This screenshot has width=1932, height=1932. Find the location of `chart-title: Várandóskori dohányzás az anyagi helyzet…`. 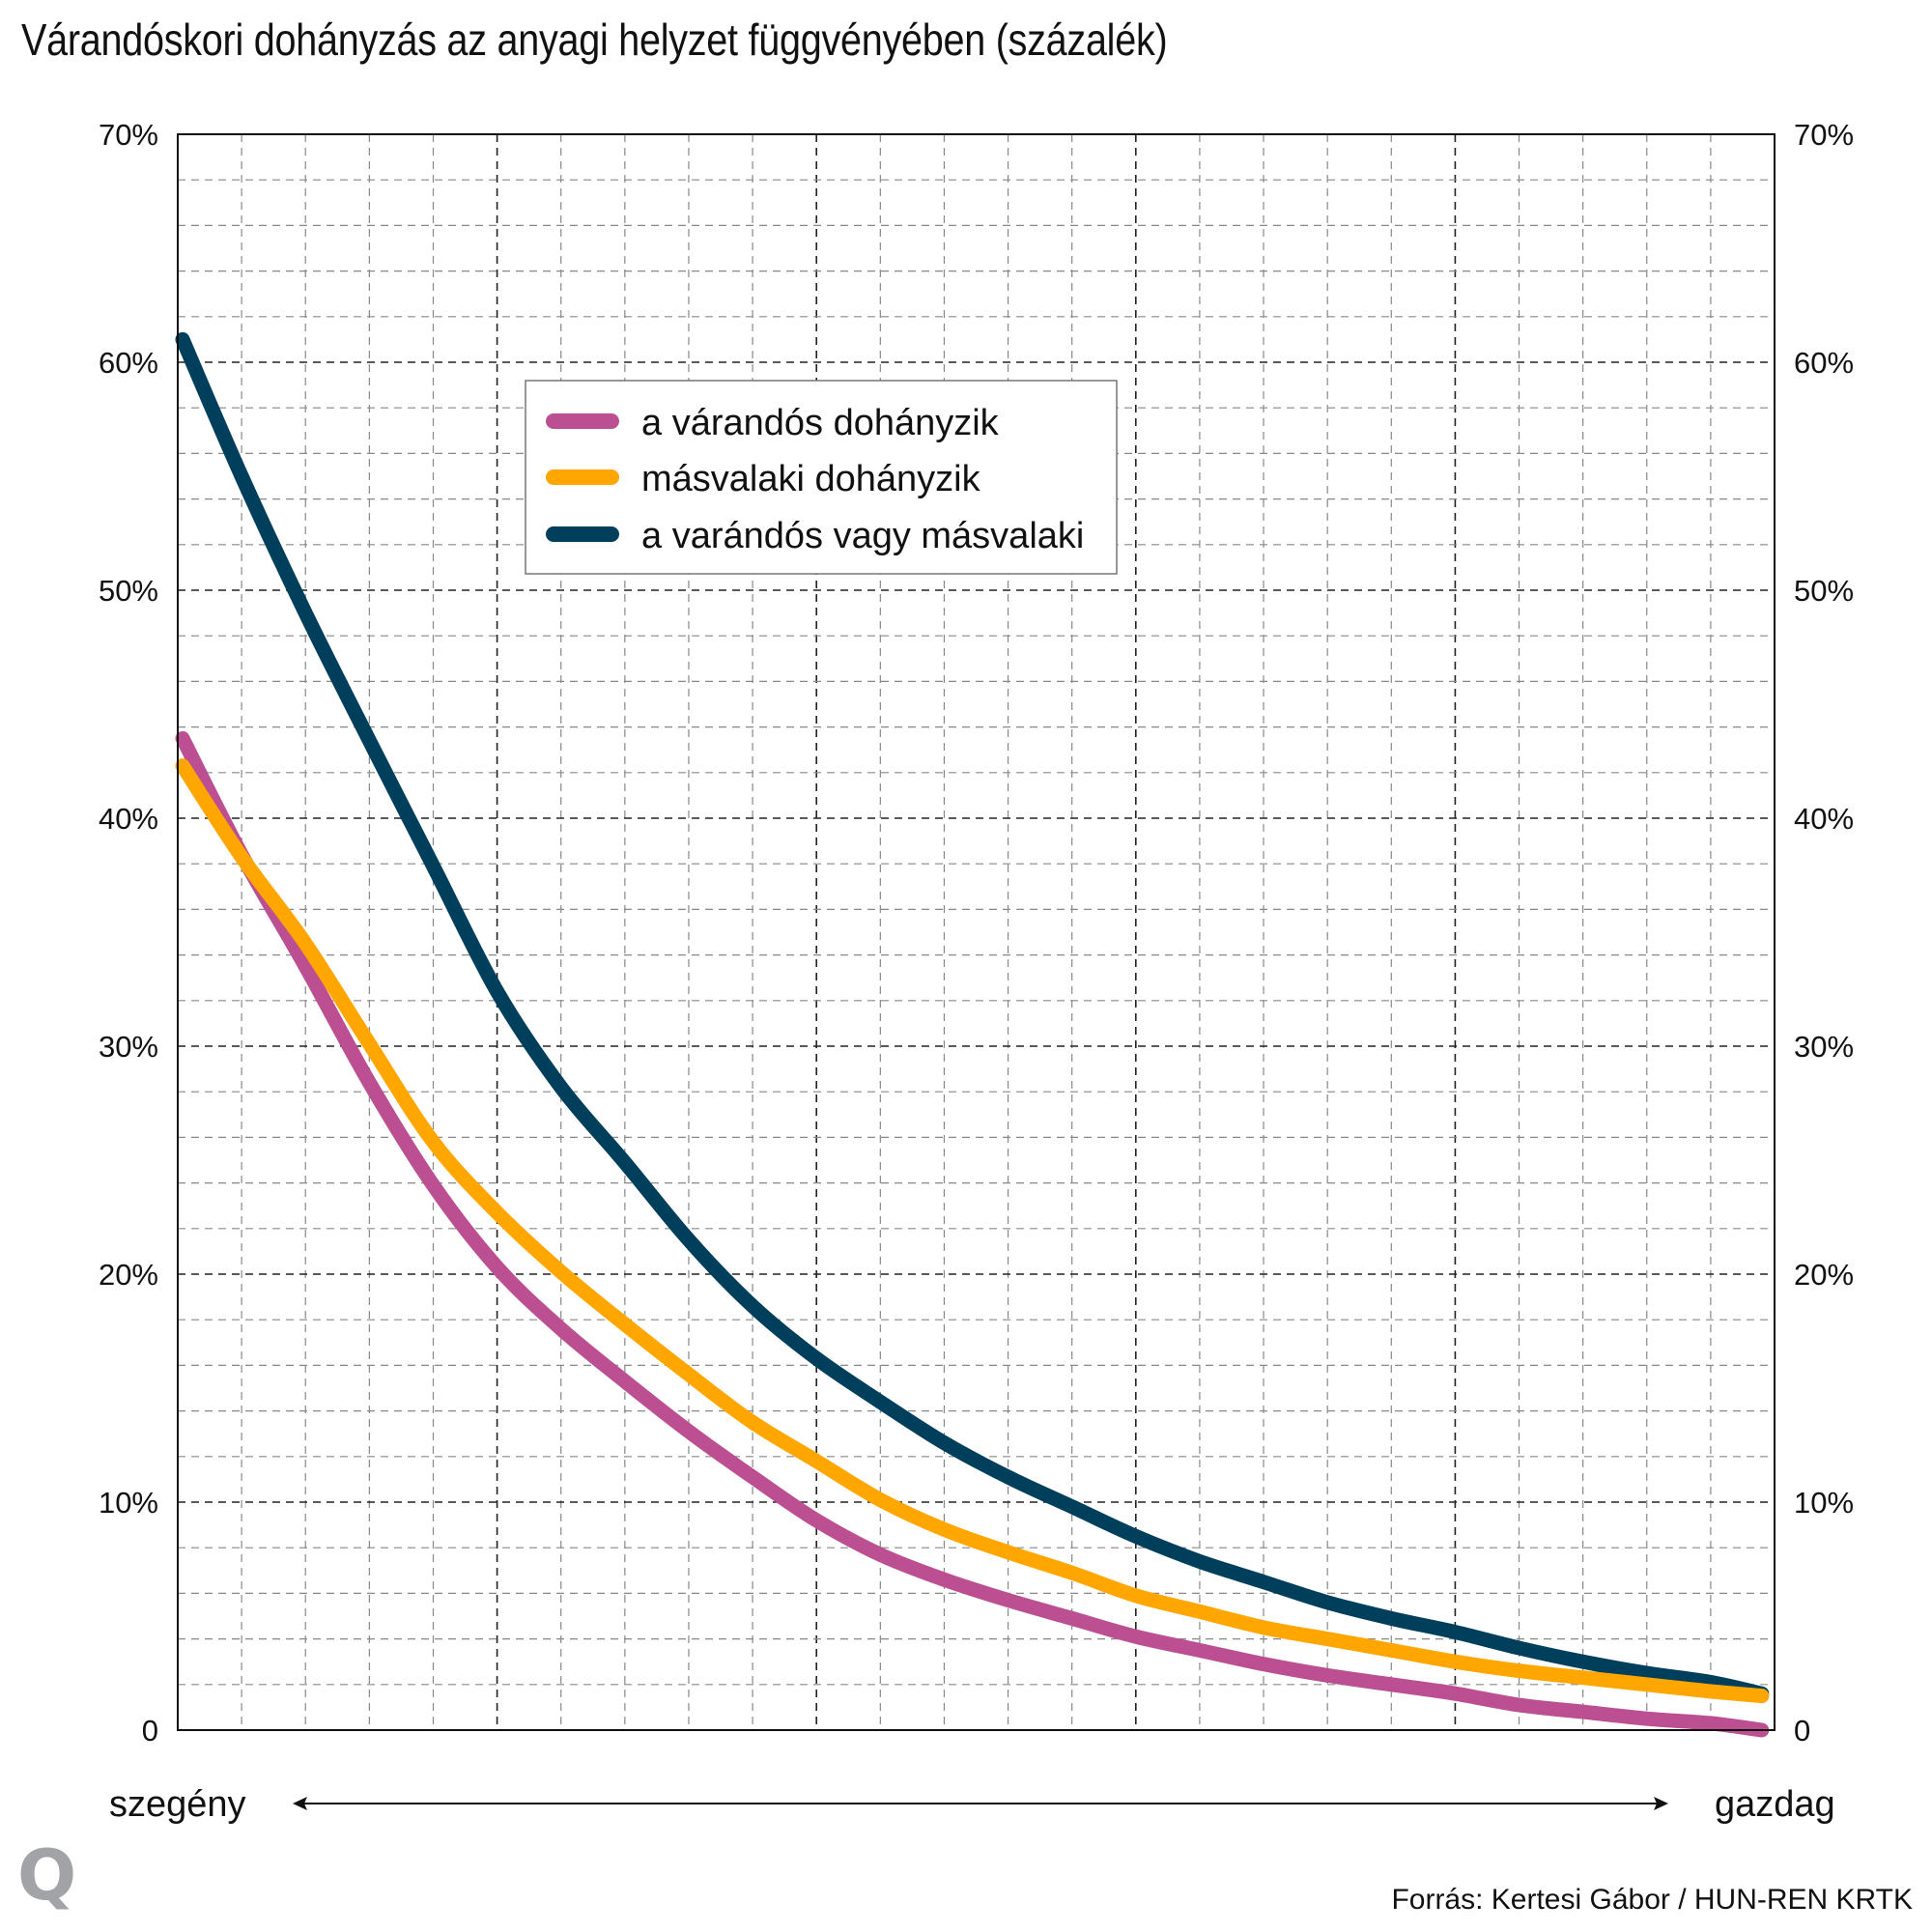

chart-title: Várandóskori dohányzás az anyagi helyzet… is located at coordinates (594, 39).